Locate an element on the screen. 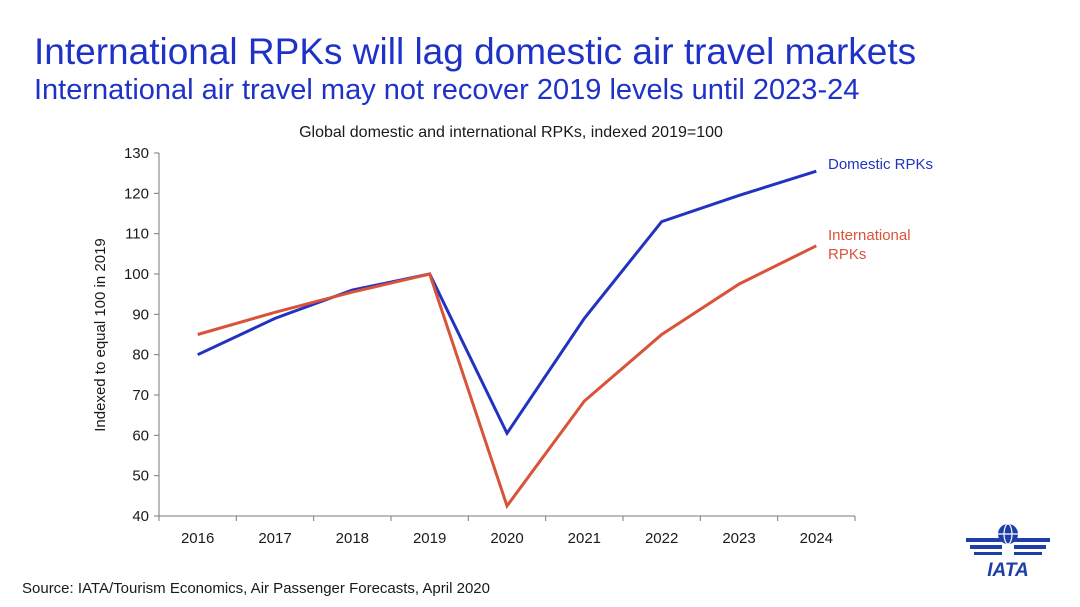  y-tick-label: 100 is located at coordinates (136, 274).